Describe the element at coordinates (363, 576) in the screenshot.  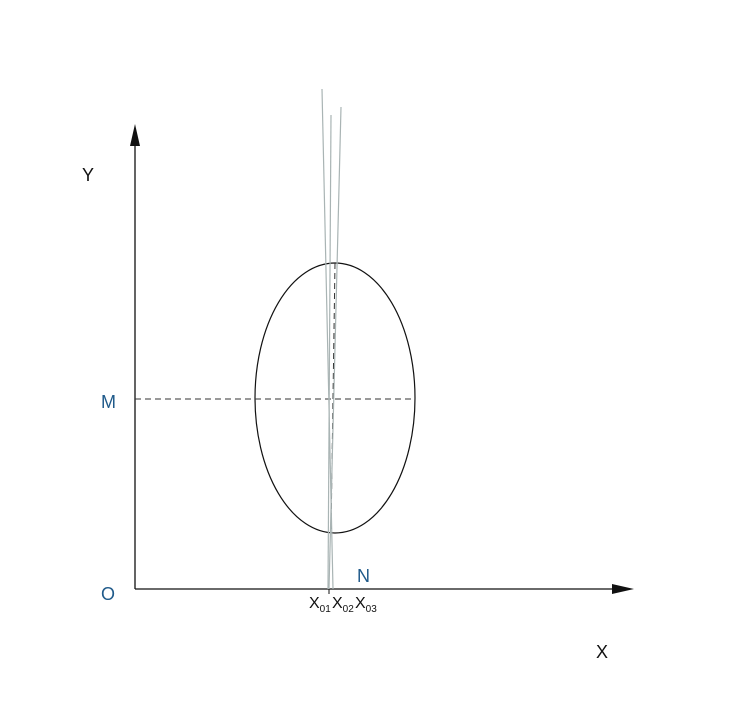
I see `point-n-label: N` at that location.